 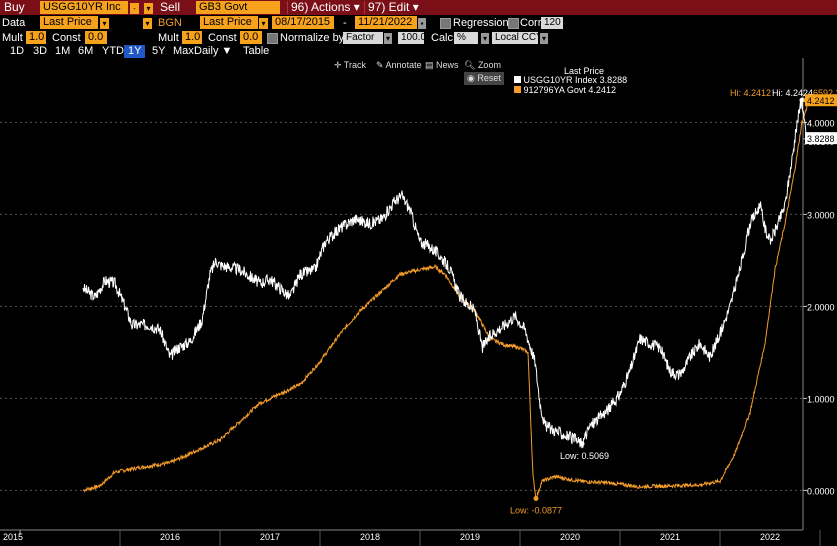 I want to click on orange-last-tag-bg, so click(x=821, y=100).